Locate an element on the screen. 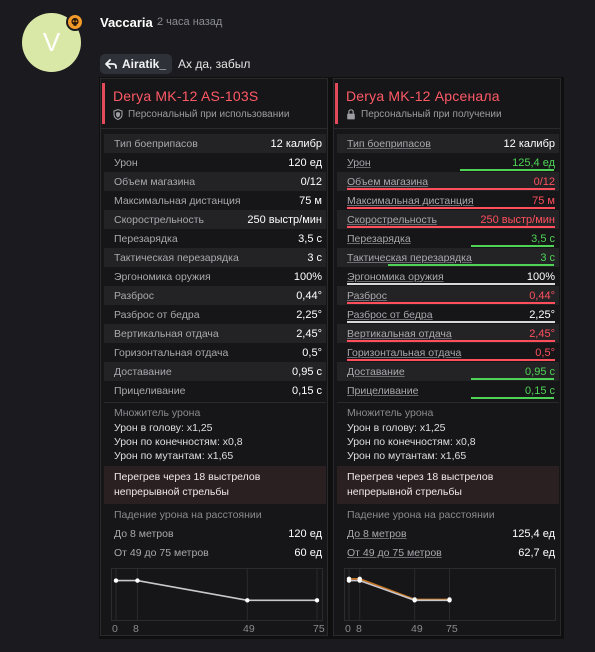 Image resolution: width=595 pixels, height=652 pixels. message-text: Ах да, забыл is located at coordinates (214, 64).